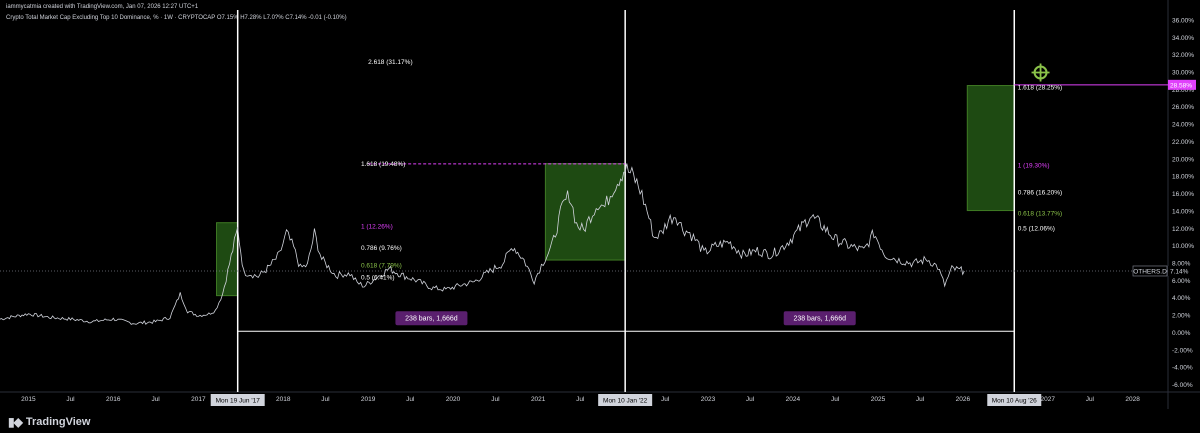  I want to click on y-tick-label: -4.00%, so click(1182, 368).